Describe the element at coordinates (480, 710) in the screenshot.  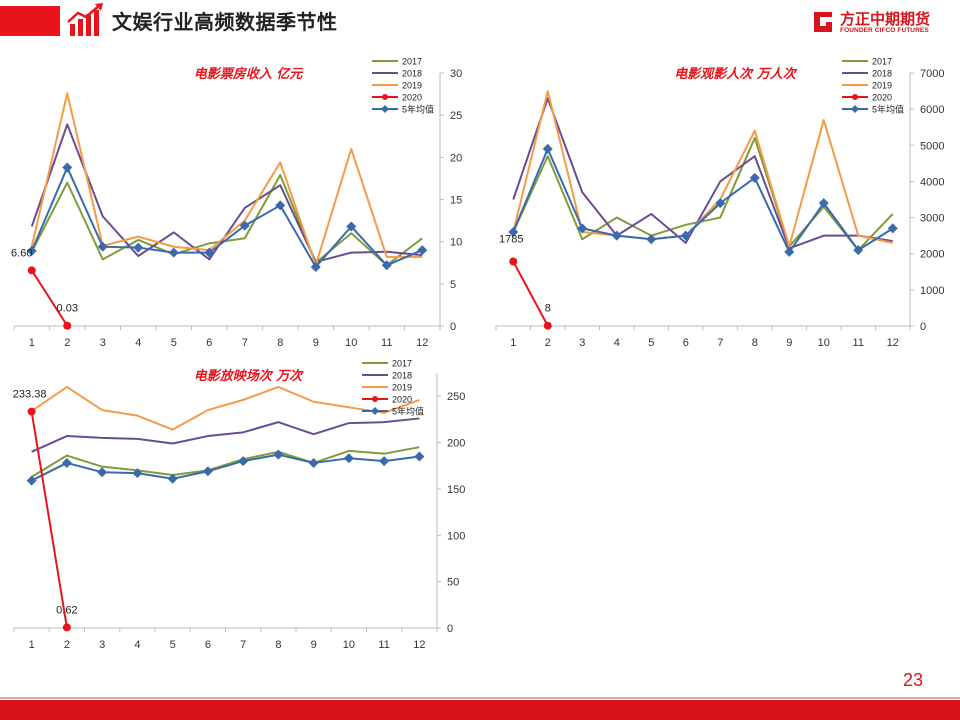
I see `footer-bar` at that location.